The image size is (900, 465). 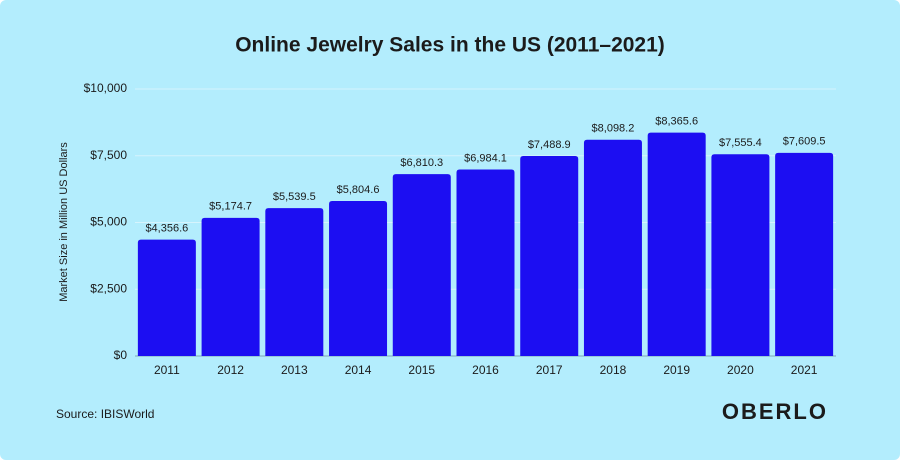 I want to click on x-tick-label: 2019, so click(x=676, y=370).